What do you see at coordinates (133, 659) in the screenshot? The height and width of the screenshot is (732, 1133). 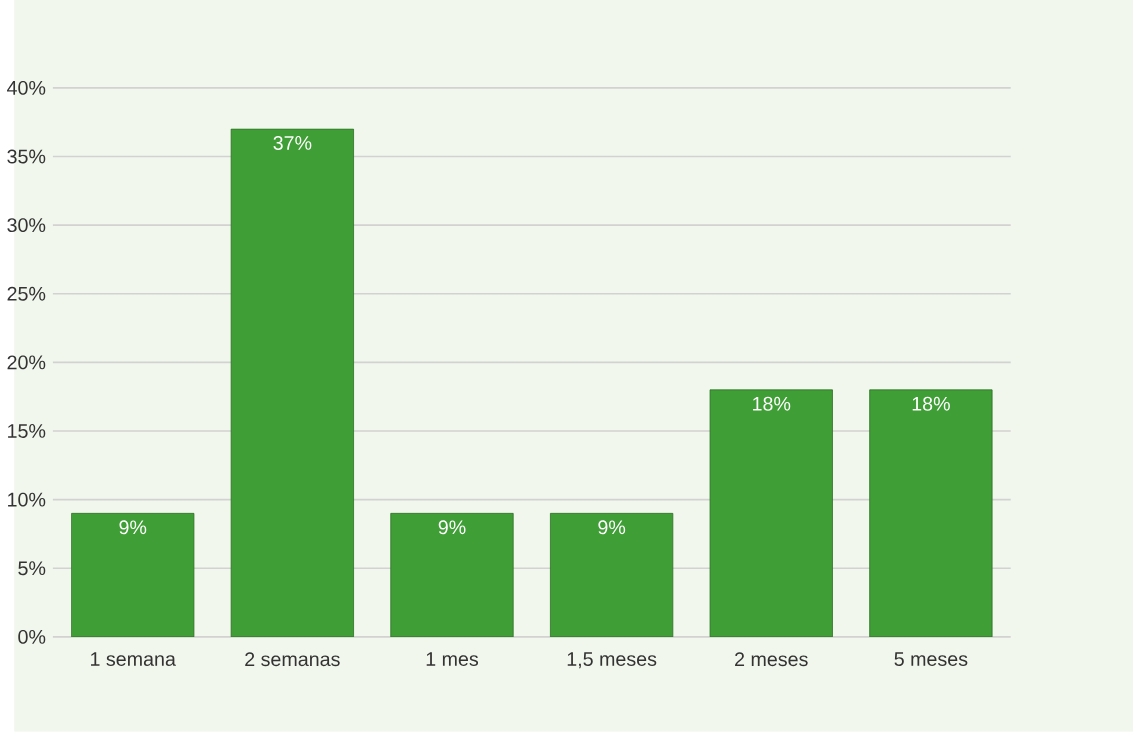 I see `x-tick-label: 1 semana` at bounding box center [133, 659].